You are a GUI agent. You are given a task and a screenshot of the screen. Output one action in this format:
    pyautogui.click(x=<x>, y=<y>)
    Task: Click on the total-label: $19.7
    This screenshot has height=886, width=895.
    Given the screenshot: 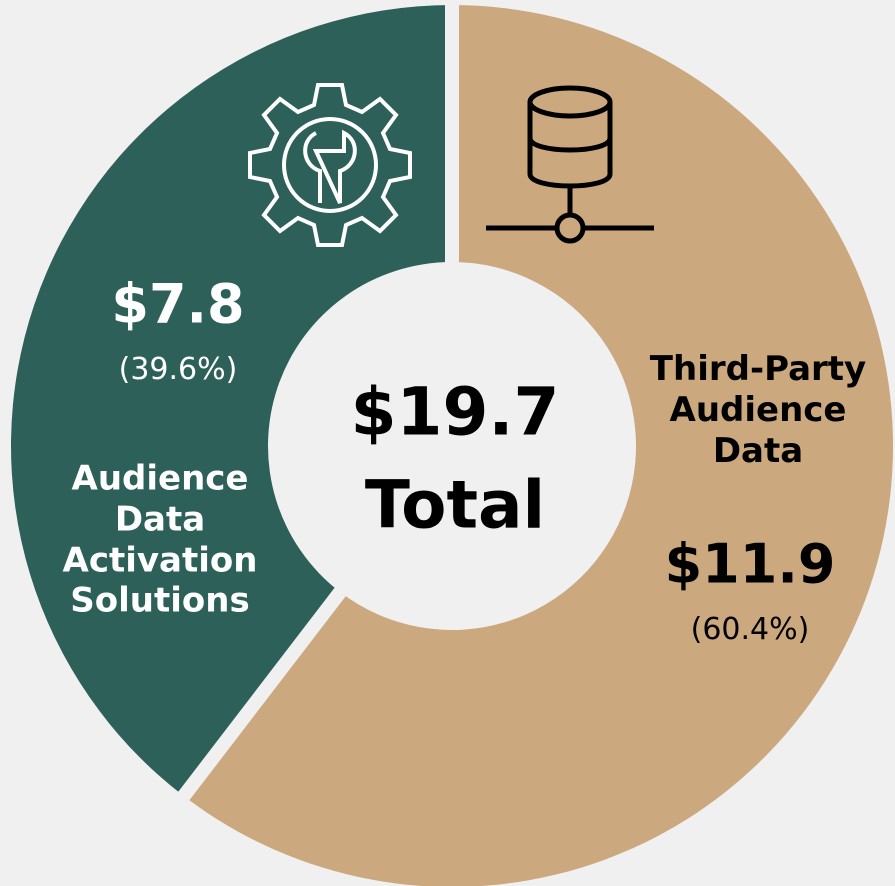 What is the action you would take?
    pyautogui.click(x=455, y=412)
    